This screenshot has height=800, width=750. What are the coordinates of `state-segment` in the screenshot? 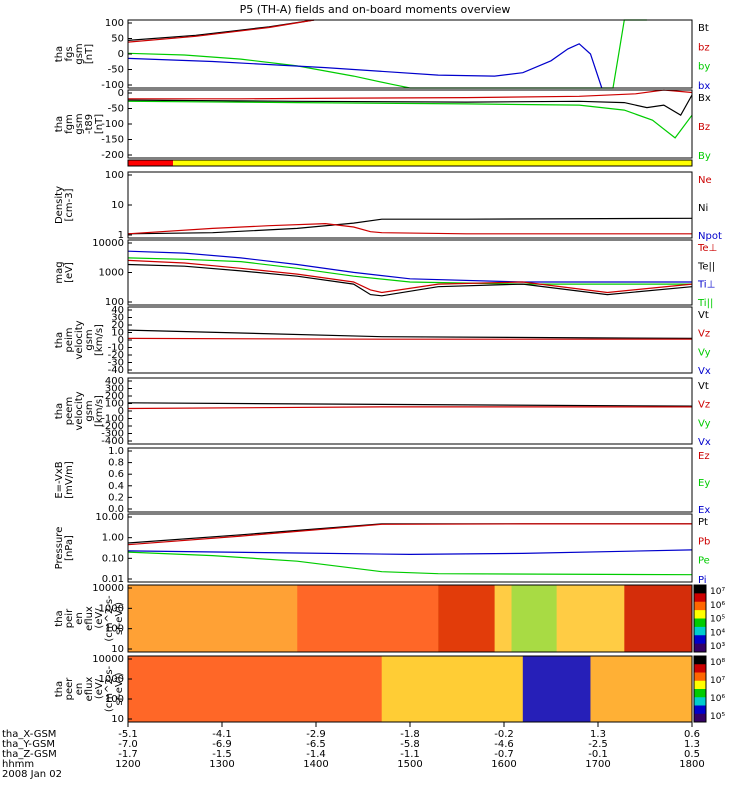 It's located at (151, 163).